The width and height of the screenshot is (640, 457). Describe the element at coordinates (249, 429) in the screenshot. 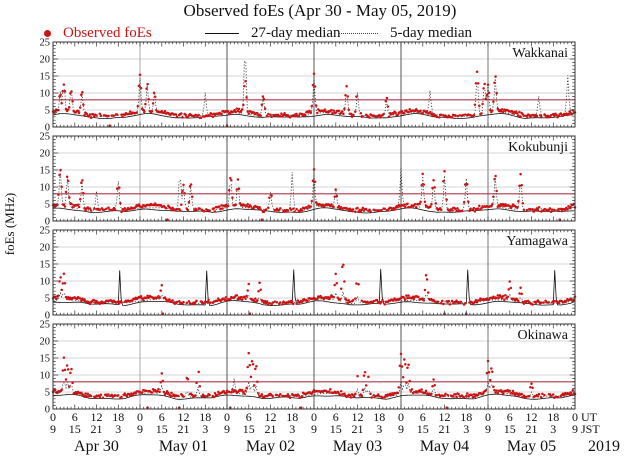

I see `jst-tick-label: 15` at that location.